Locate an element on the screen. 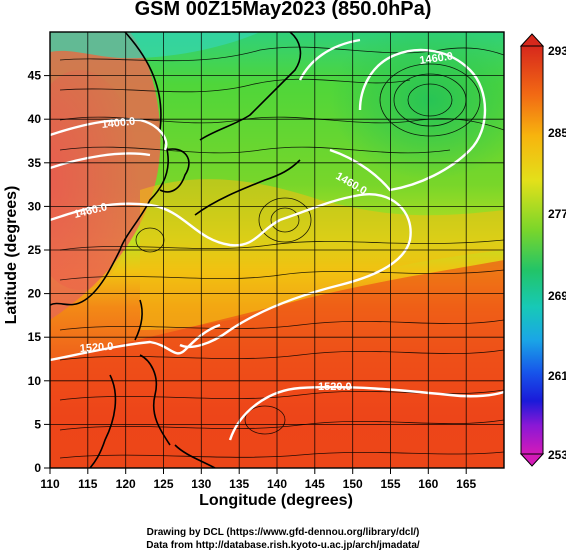 This screenshot has height=554, width=566. x-tick-label: 135 is located at coordinates (239, 484).